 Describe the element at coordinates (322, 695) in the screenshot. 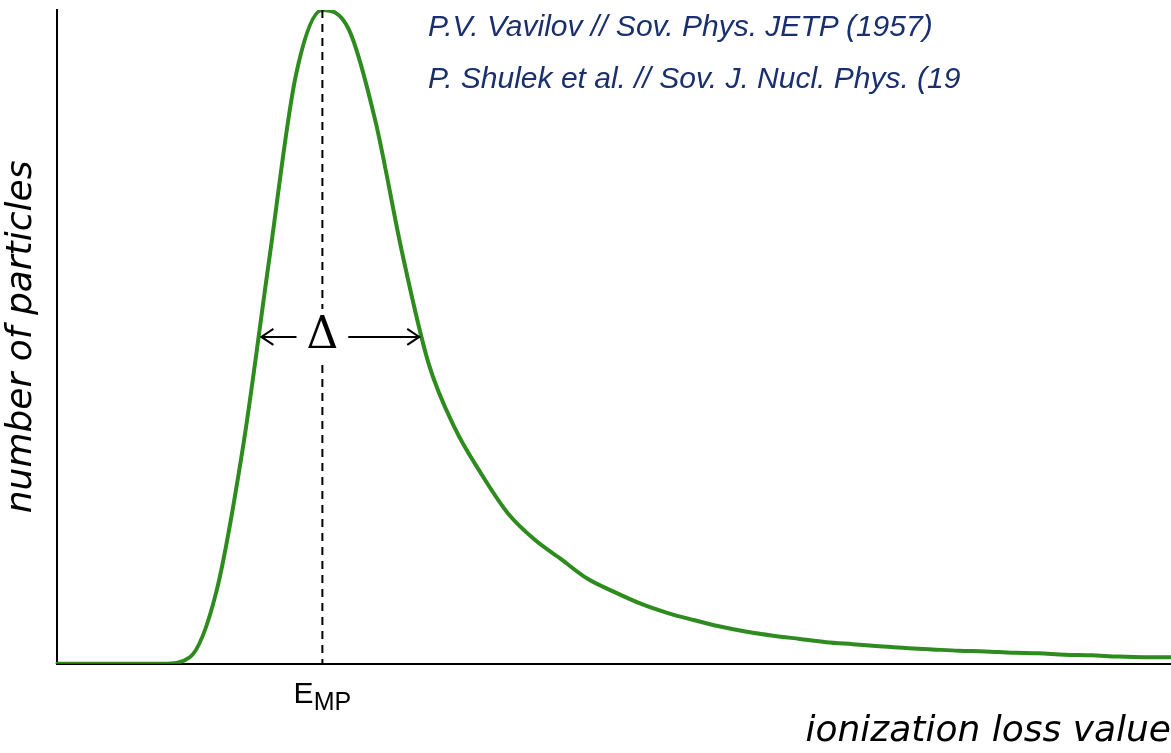

I see `text: E$_{MP}$` at that location.